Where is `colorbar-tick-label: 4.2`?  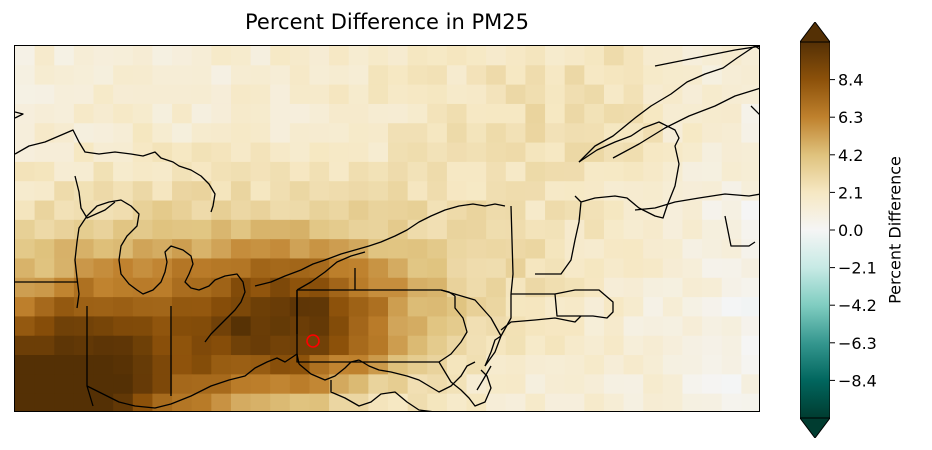 colorbar-tick-label: 4.2 is located at coordinates (850, 155).